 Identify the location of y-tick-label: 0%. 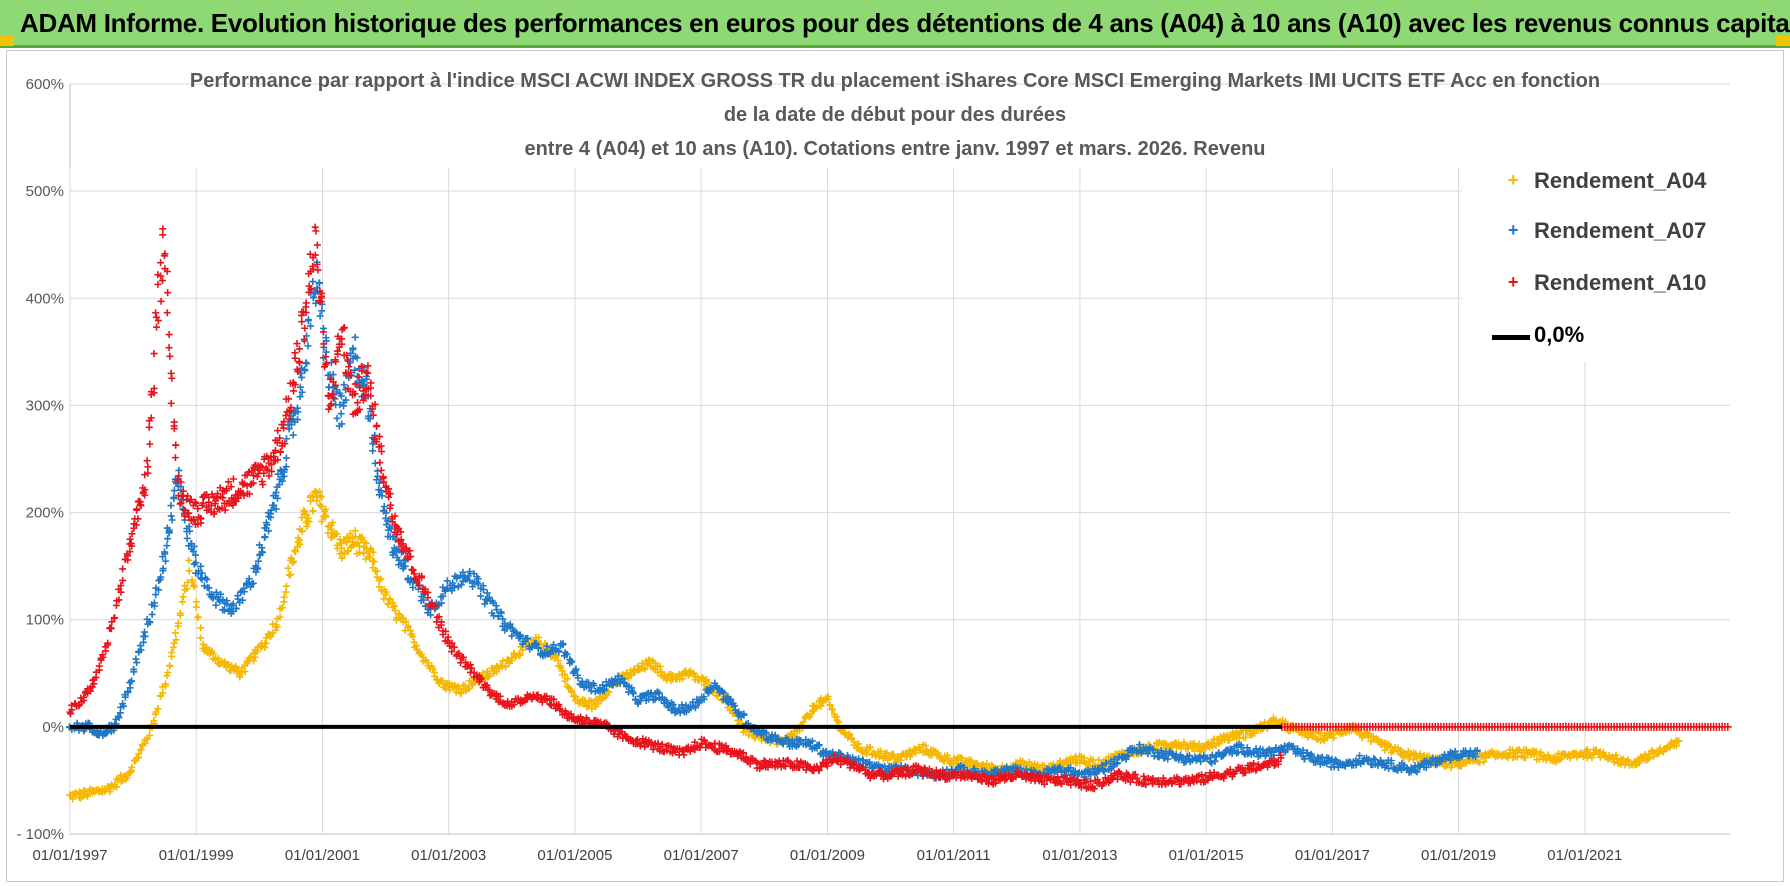
(53, 727).